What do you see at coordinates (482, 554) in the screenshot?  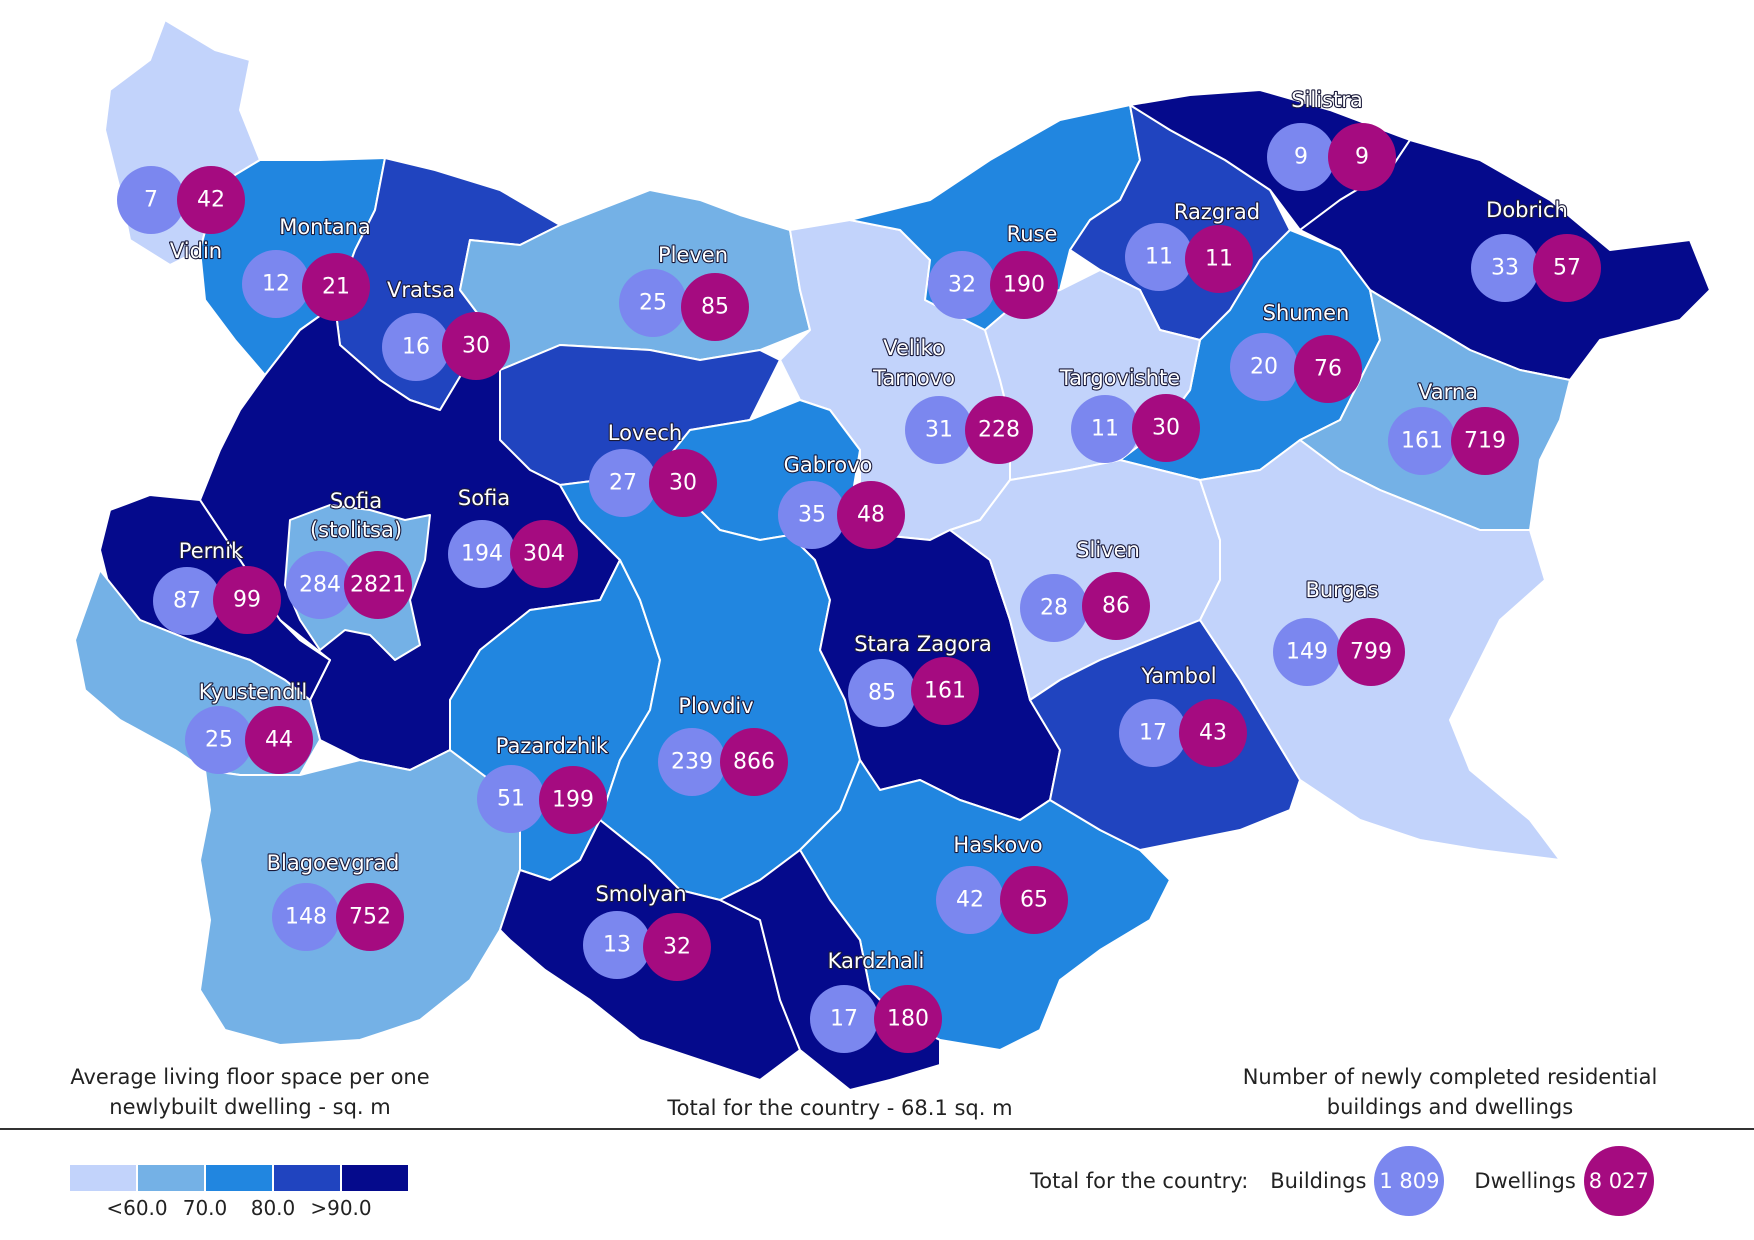 I see `buildings-circle-sofia` at bounding box center [482, 554].